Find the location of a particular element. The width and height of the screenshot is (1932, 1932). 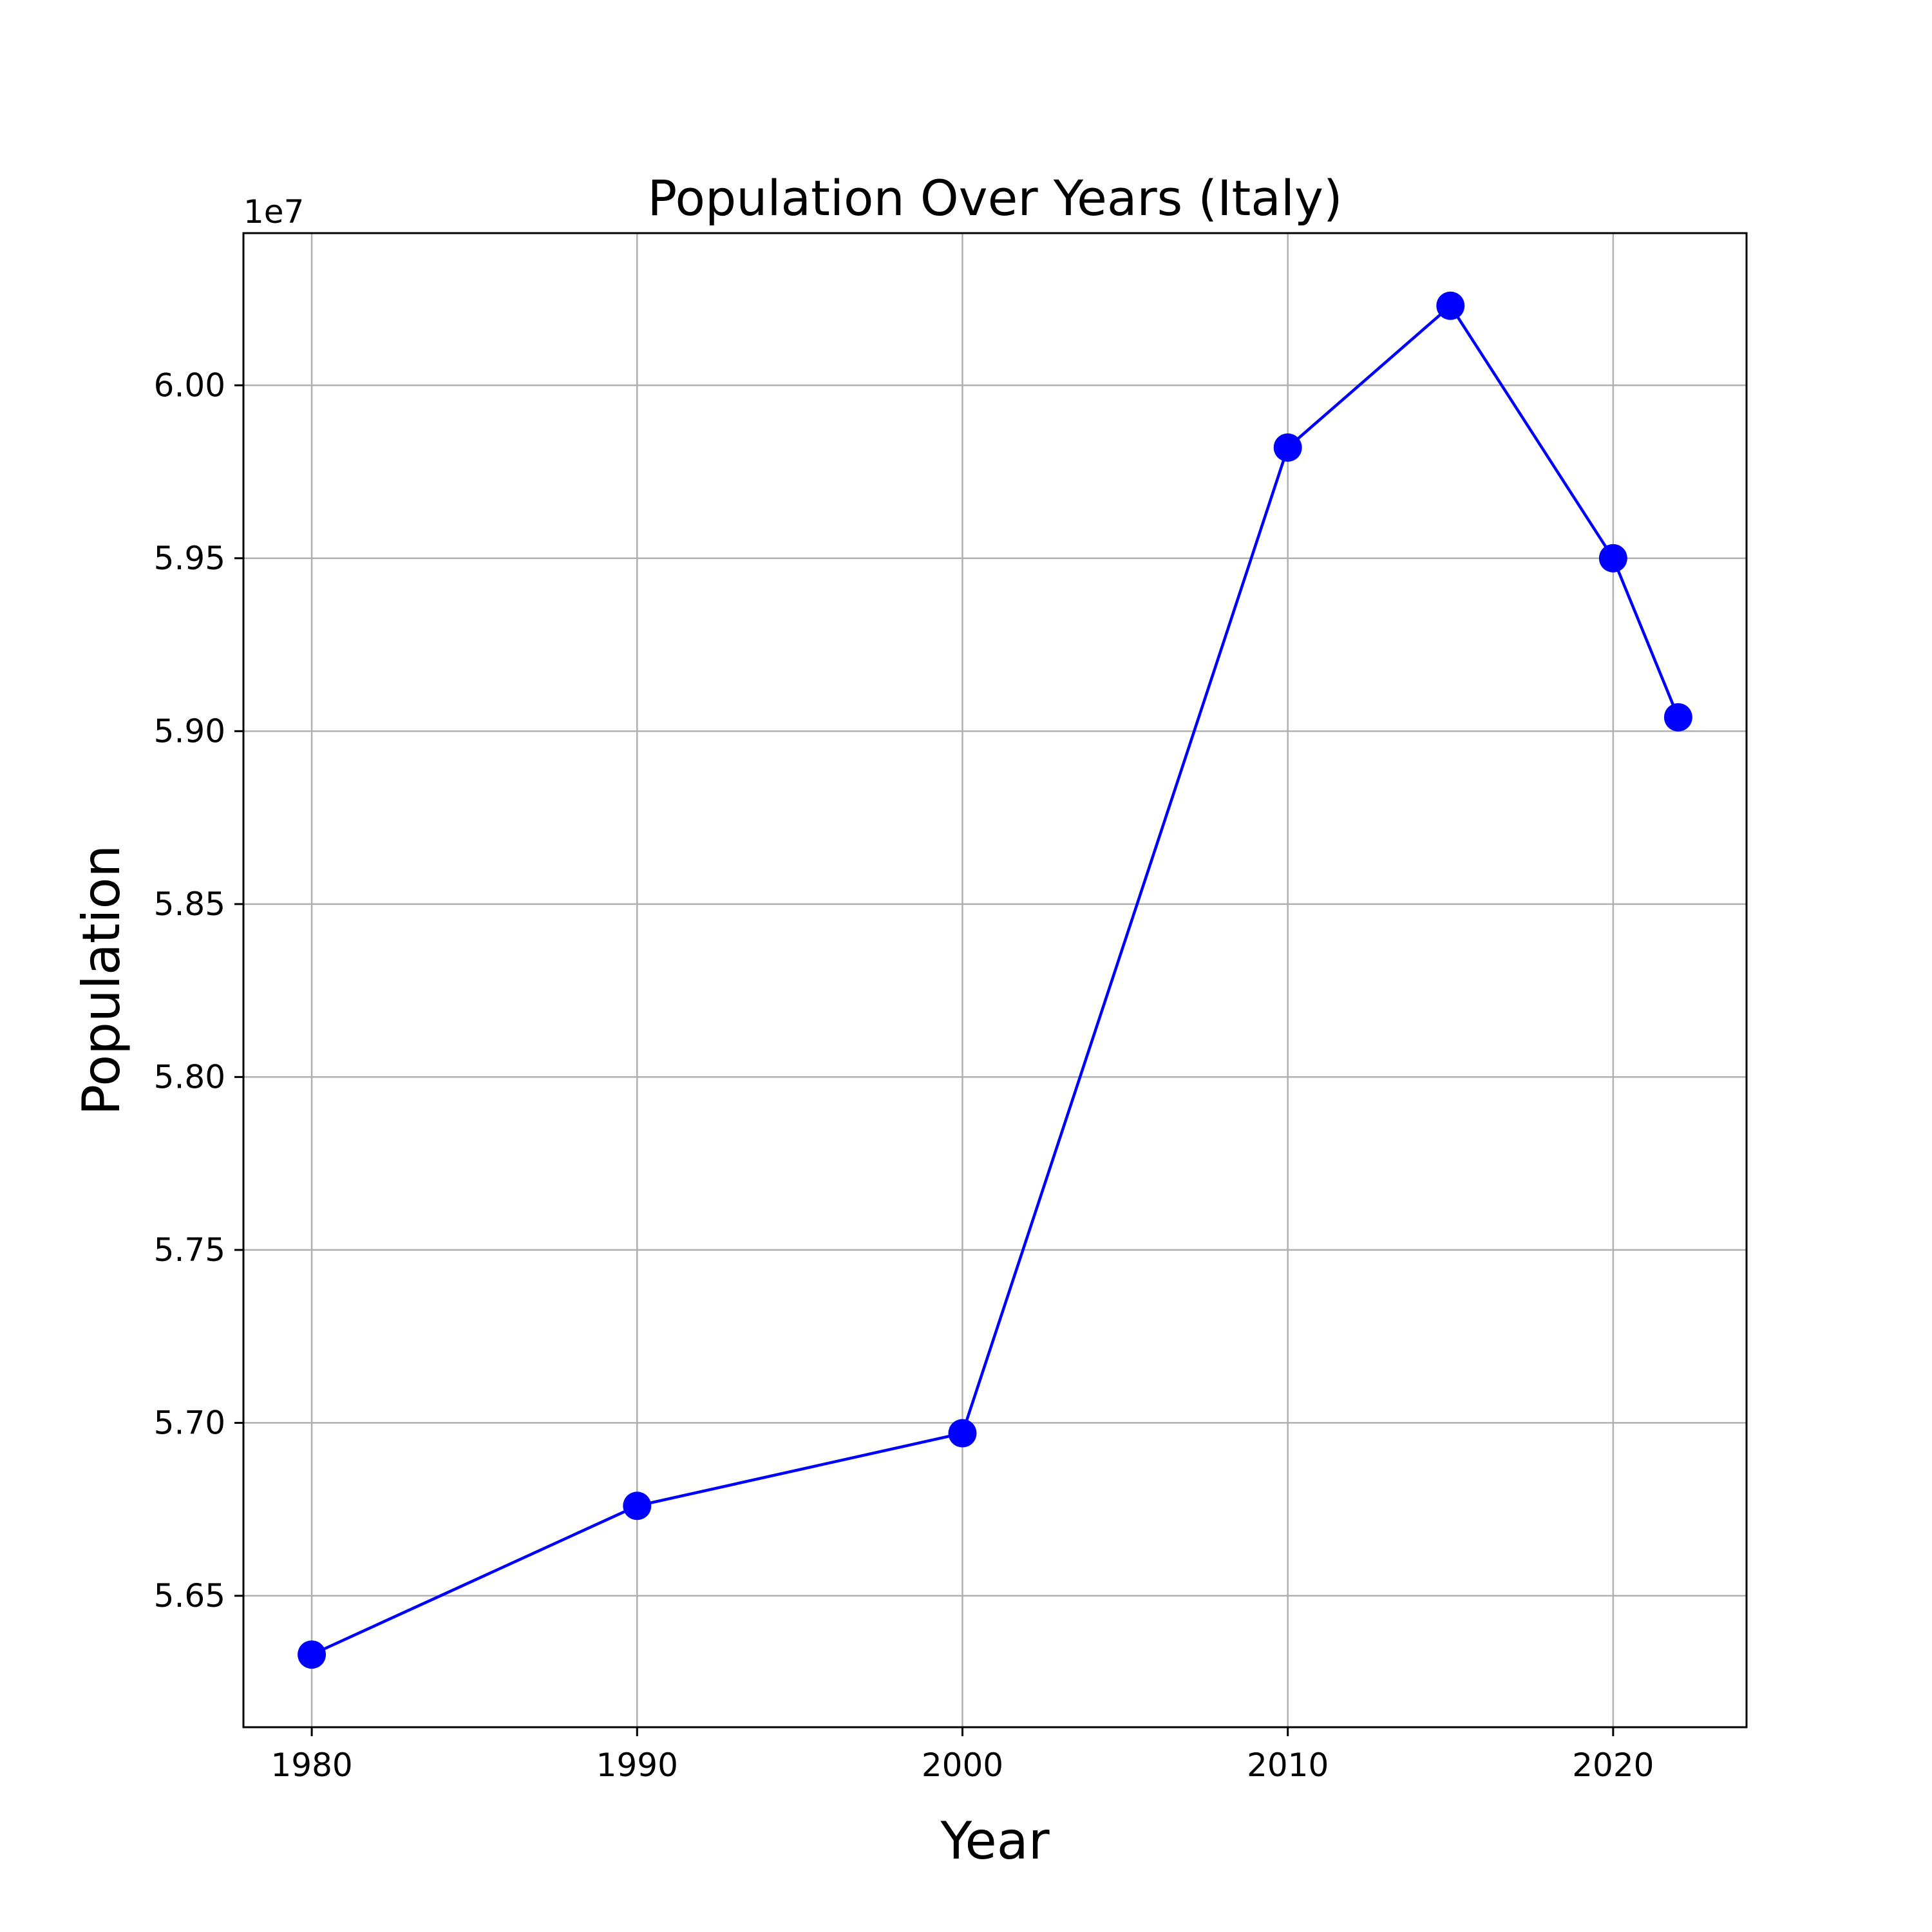

y-axis-offset-label: 1e7 is located at coordinates (273, 212).